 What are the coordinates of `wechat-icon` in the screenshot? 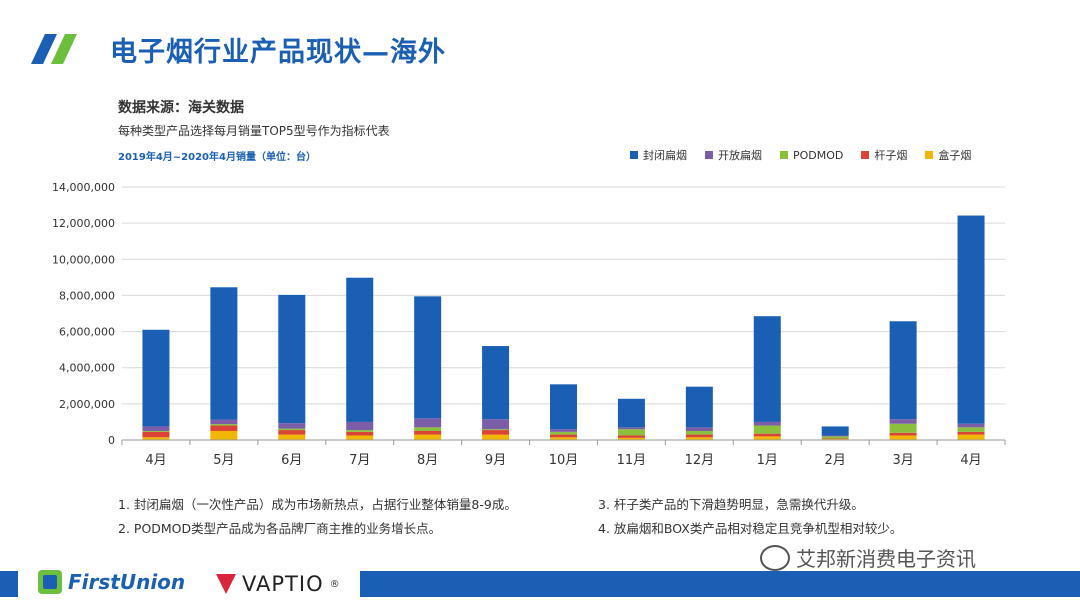 It's located at (775, 557).